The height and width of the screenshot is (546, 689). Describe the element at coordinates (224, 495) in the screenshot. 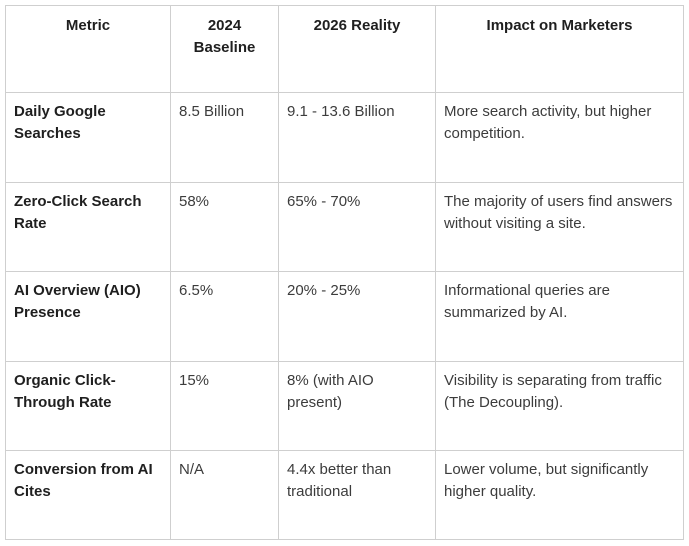

I see `cell-2024-baseline: N/A` at that location.